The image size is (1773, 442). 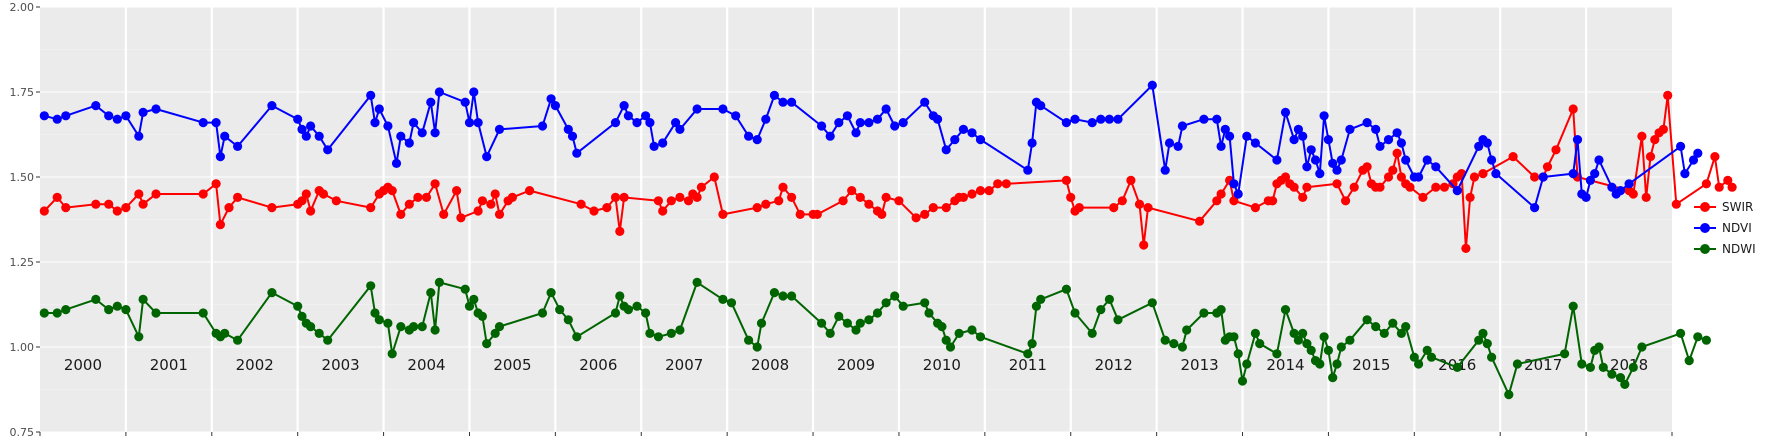 What do you see at coordinates (22, 177) in the screenshot?
I see `y-tick-label: 1.50` at bounding box center [22, 177].